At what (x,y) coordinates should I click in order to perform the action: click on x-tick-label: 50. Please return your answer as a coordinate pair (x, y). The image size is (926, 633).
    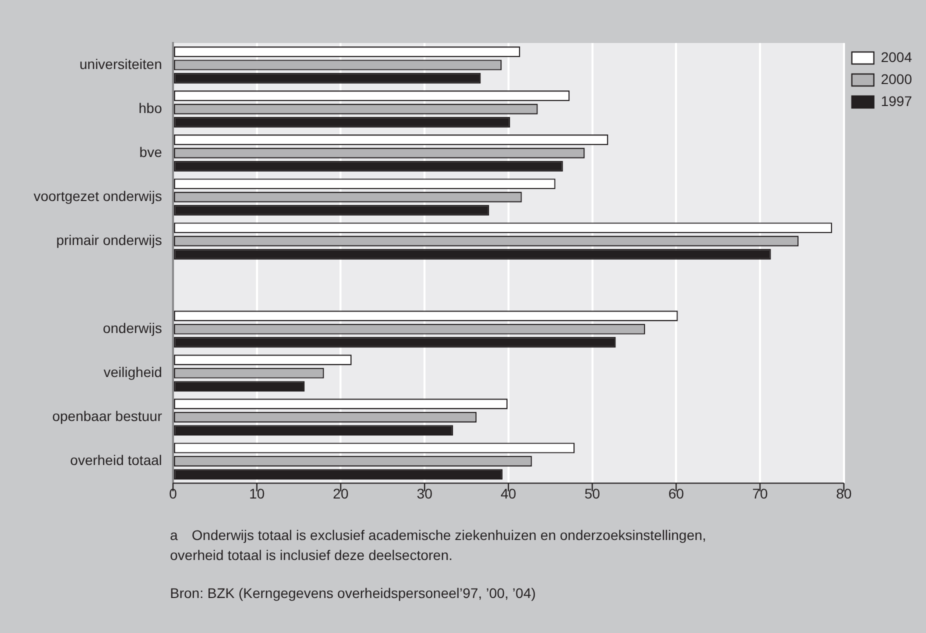
    Looking at the image, I should click on (592, 493).